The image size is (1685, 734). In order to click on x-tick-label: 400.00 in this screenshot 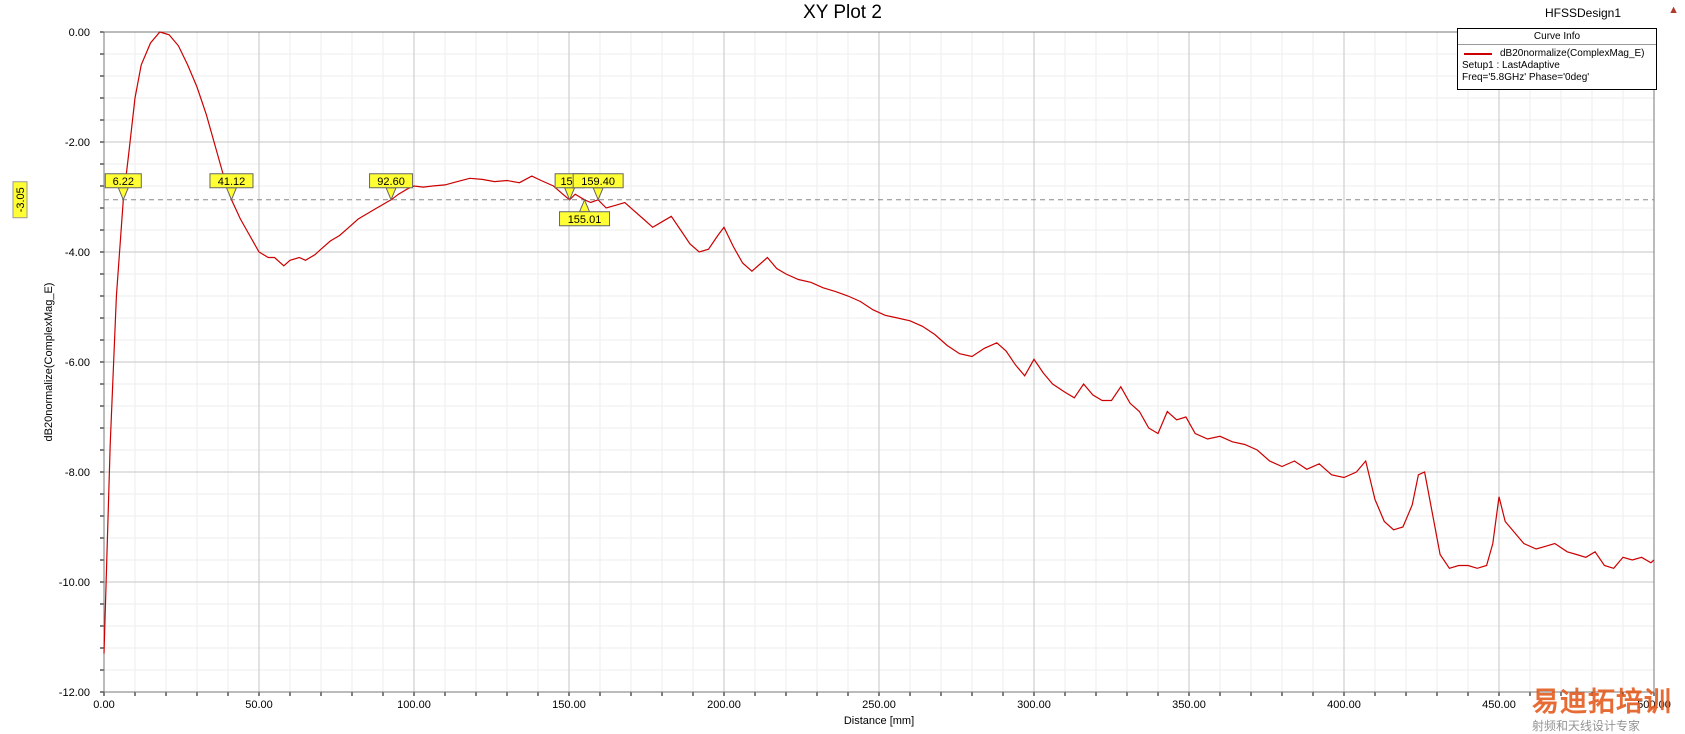, I will do `click(1344, 705)`.